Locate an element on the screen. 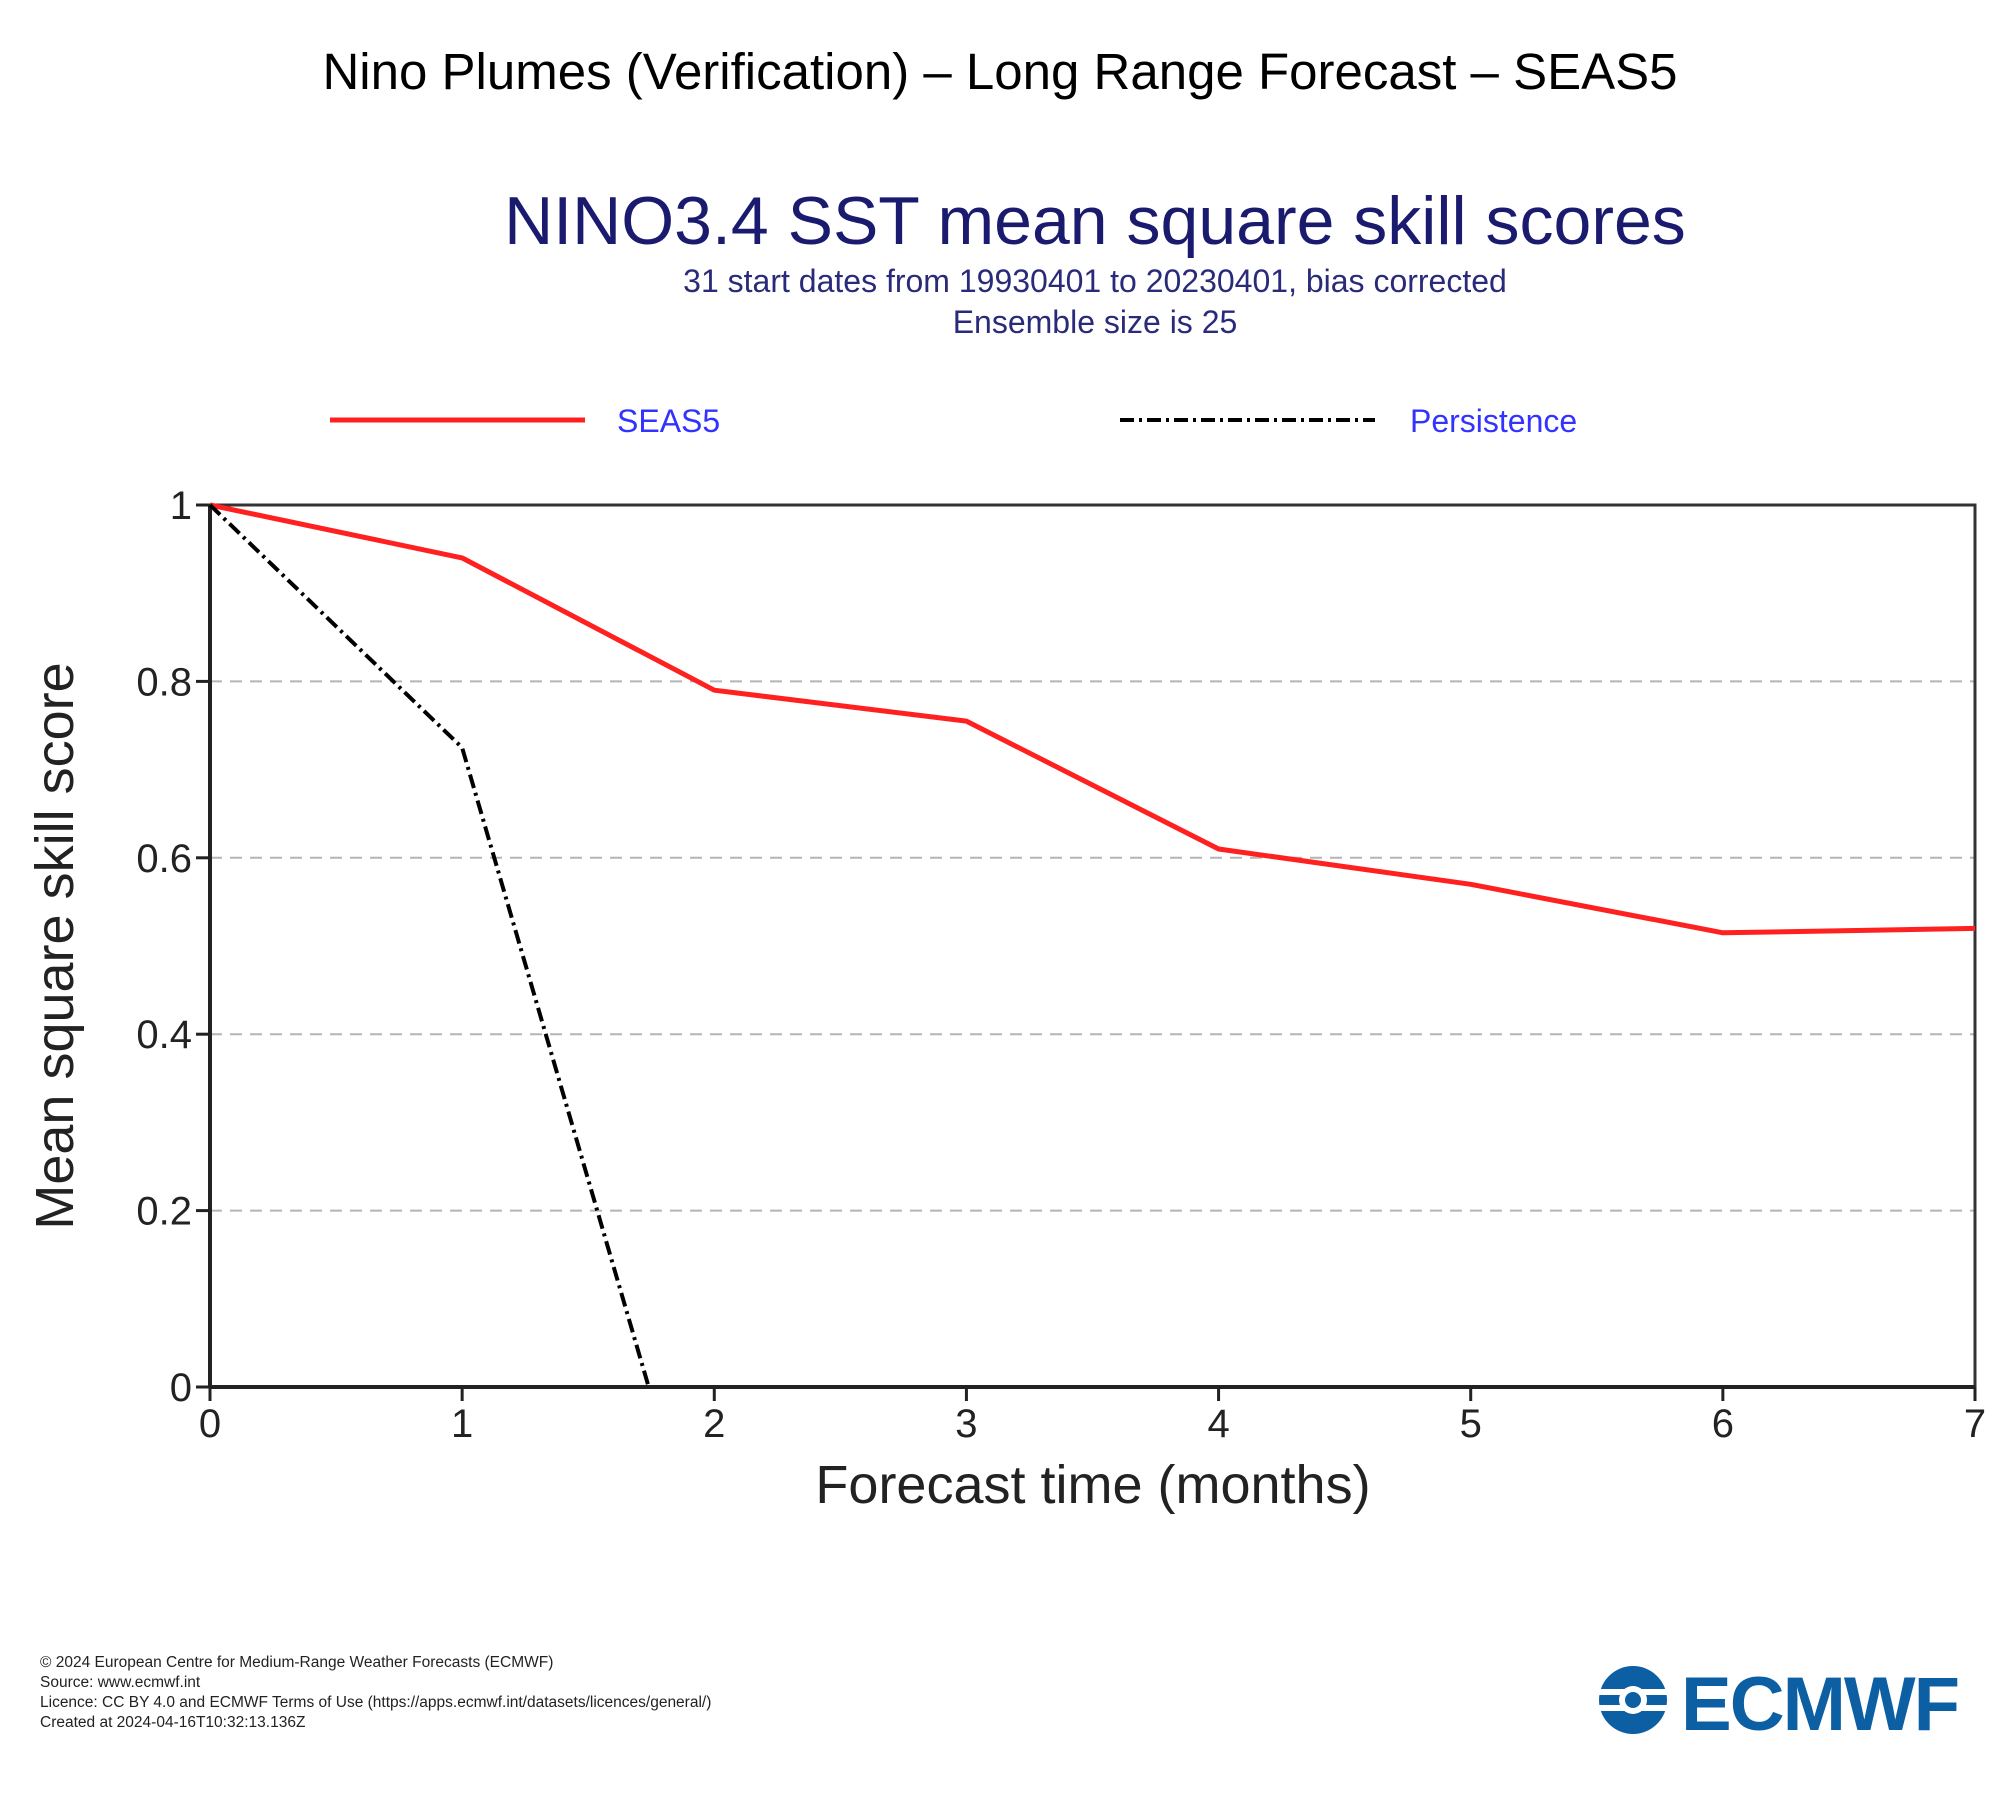  ecmwf-logo-icon is located at coordinates (1635, 1700).